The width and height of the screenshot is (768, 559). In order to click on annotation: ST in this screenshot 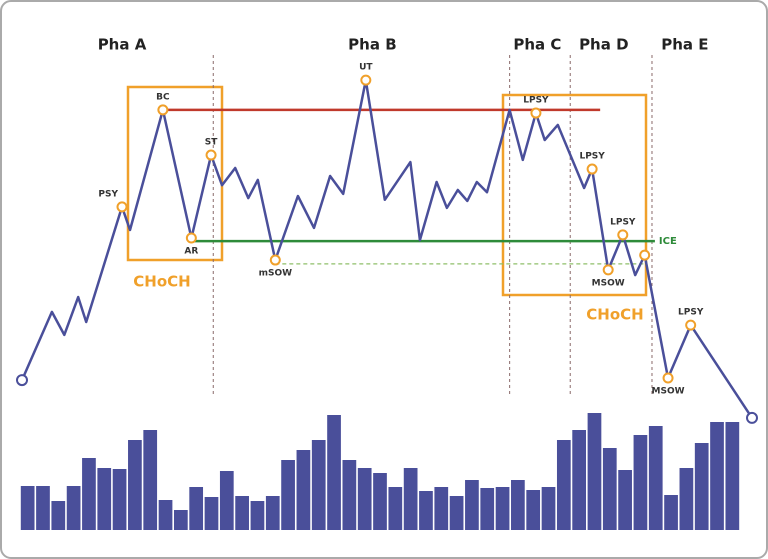, I will do `click(211, 143)`.